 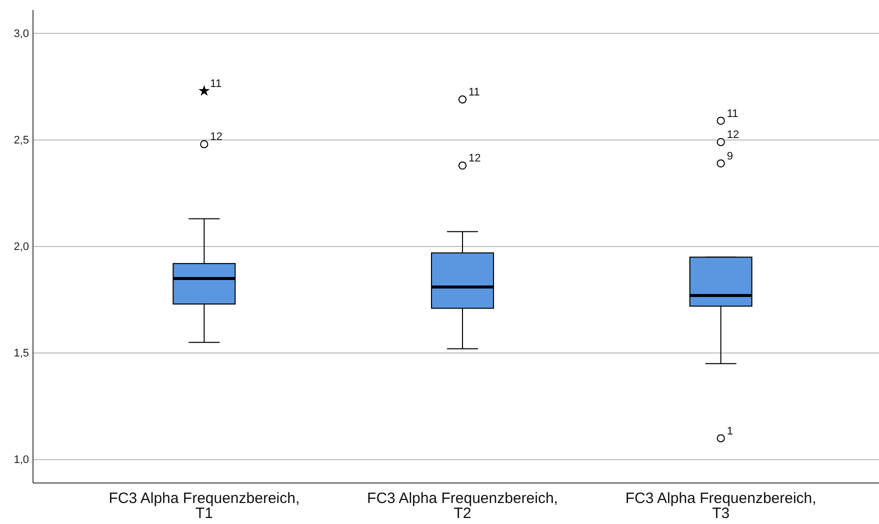 What do you see at coordinates (21, 460) in the screenshot?
I see `y-tick-label: 1,0` at bounding box center [21, 460].